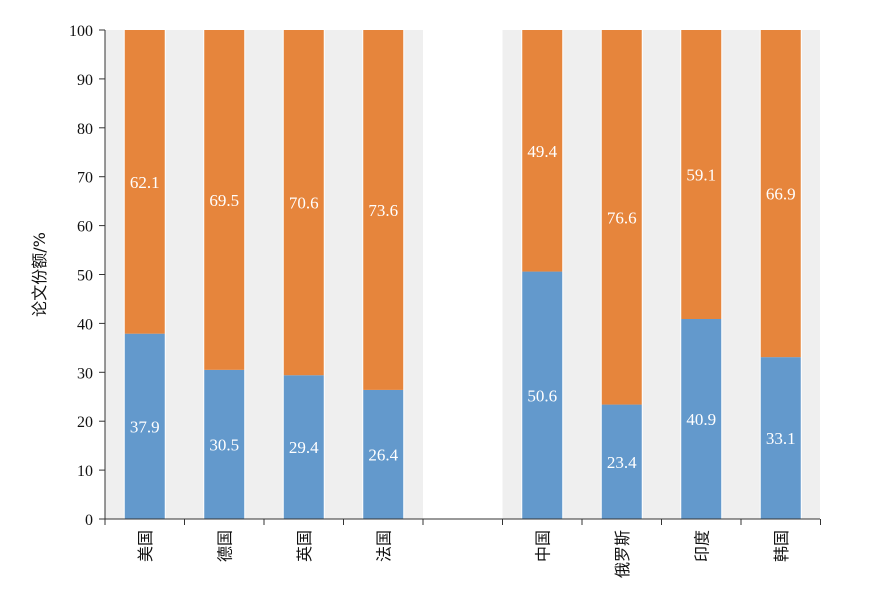  What do you see at coordinates (85, 80) in the screenshot?
I see `y-tick-label: 90` at bounding box center [85, 80].